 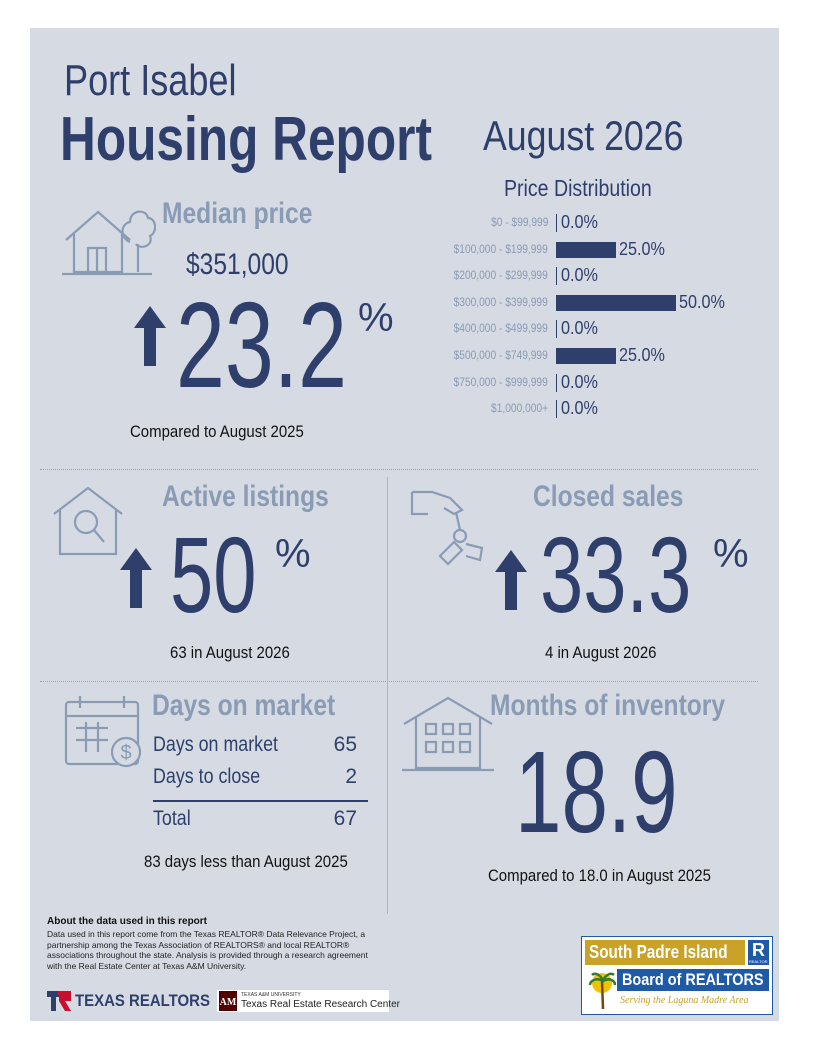 I want to click on spi-line2: Board of REALTORS, so click(x=693, y=979).